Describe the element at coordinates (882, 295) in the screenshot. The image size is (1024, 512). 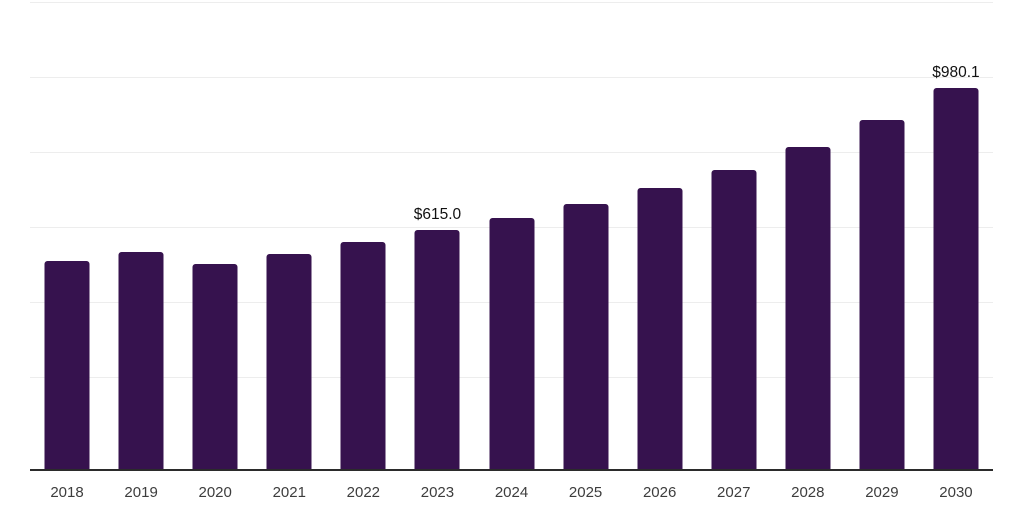
I see `bar-2029` at that location.